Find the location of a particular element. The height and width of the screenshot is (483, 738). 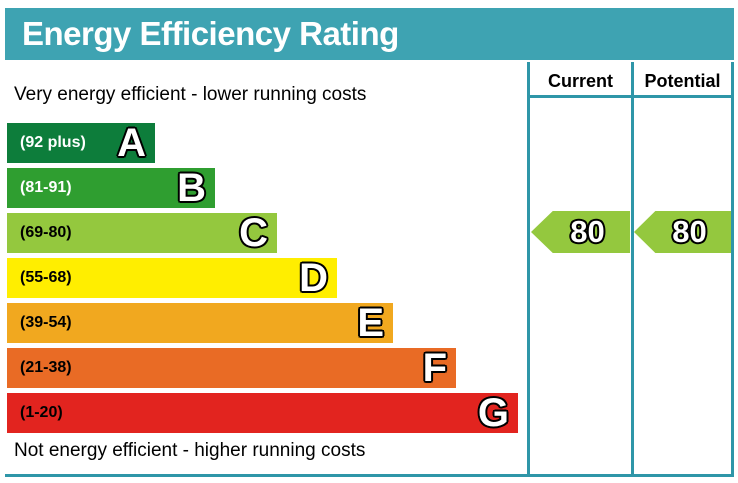

potential-column-header: Potential is located at coordinates (682, 81).